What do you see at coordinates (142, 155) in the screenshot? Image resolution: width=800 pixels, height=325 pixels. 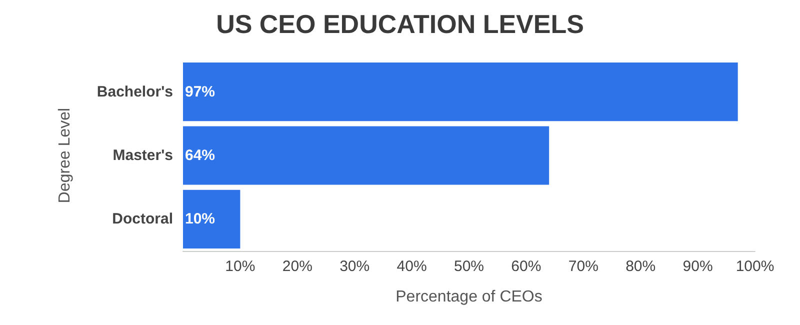 I see `y-tick-label: Master's` at bounding box center [142, 155].